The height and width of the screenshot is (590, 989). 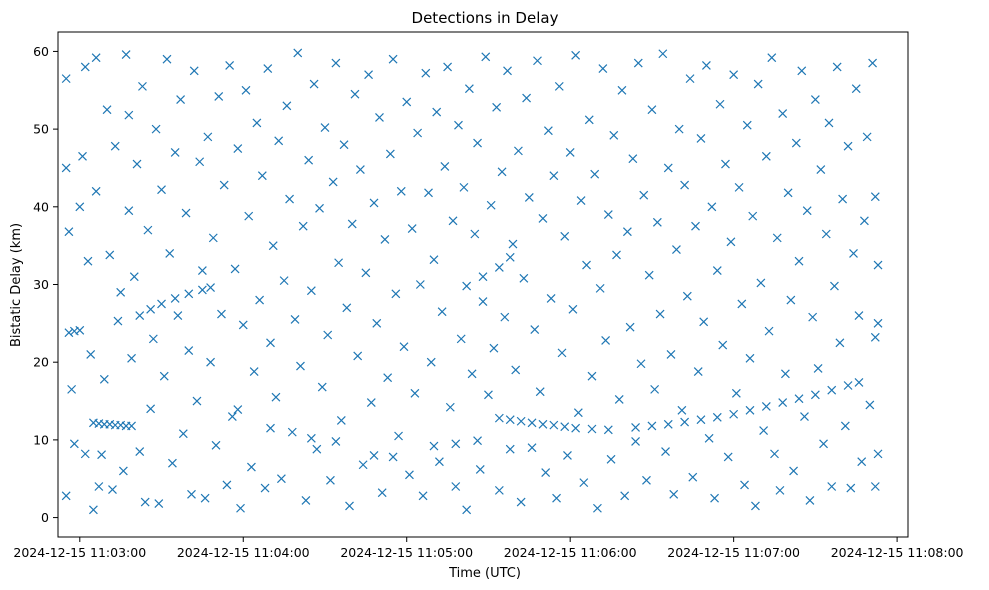 I want to click on x-tick-label: 2024-12-15 11:03:00, so click(x=79, y=552).